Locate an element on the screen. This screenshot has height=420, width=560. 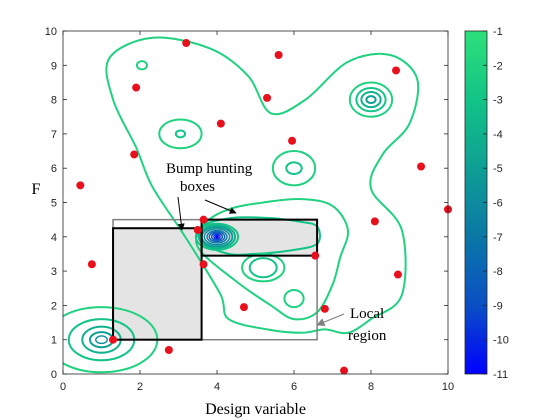
bump-box-1-fill is located at coordinates (157, 284).